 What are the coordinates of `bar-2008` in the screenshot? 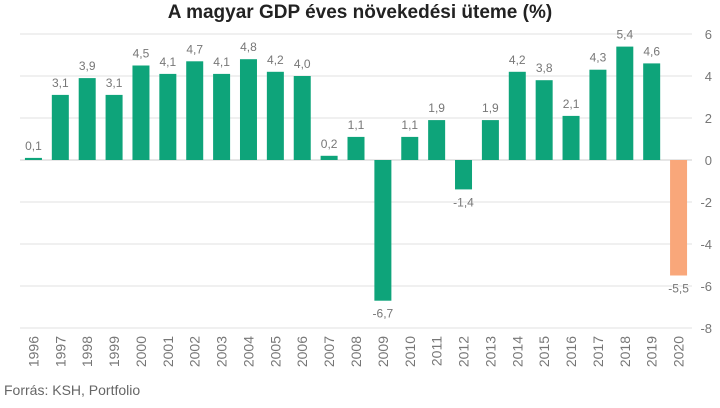 It's located at (356, 148).